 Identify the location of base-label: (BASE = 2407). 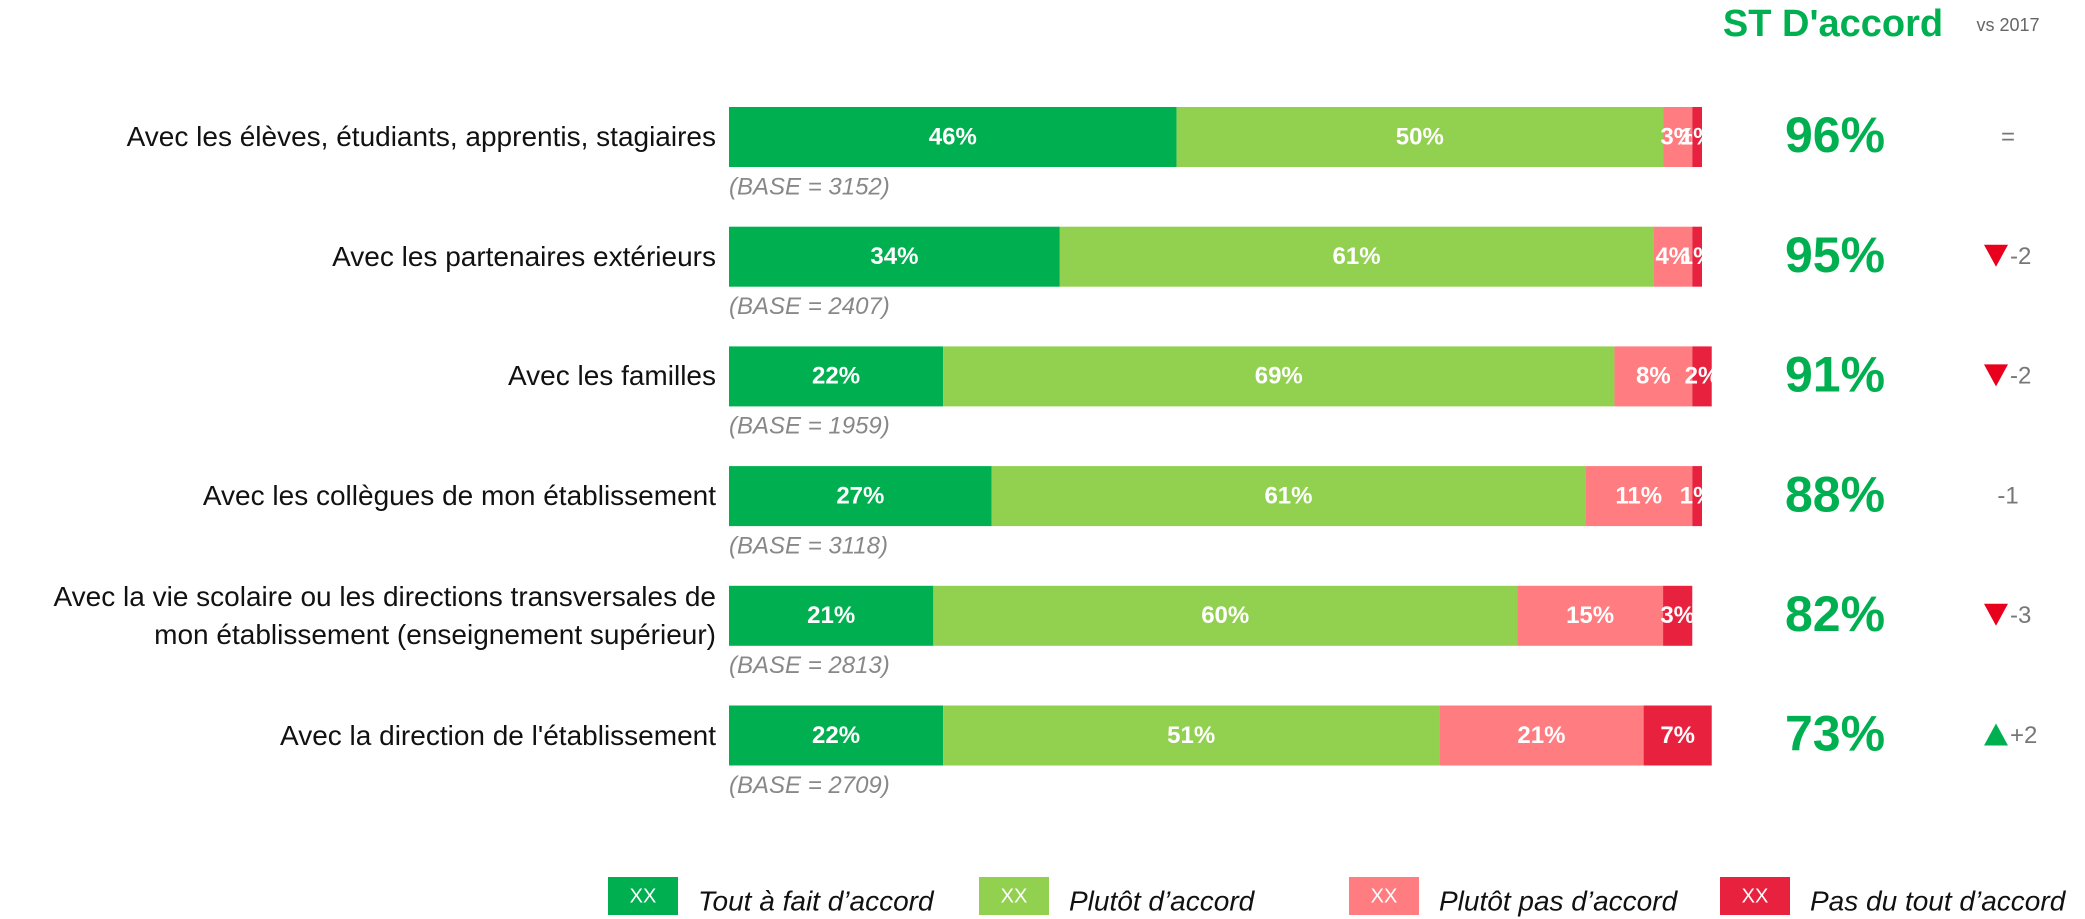
(809, 306).